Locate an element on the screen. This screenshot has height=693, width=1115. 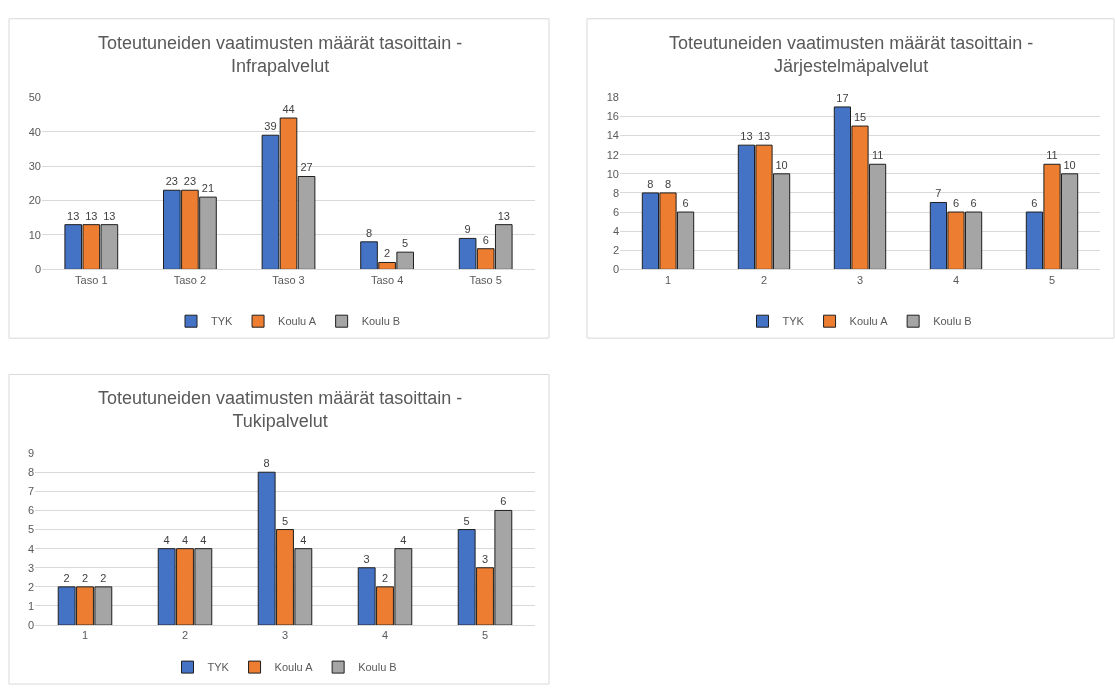
y-tick-label: 3 is located at coordinates (30, 567).